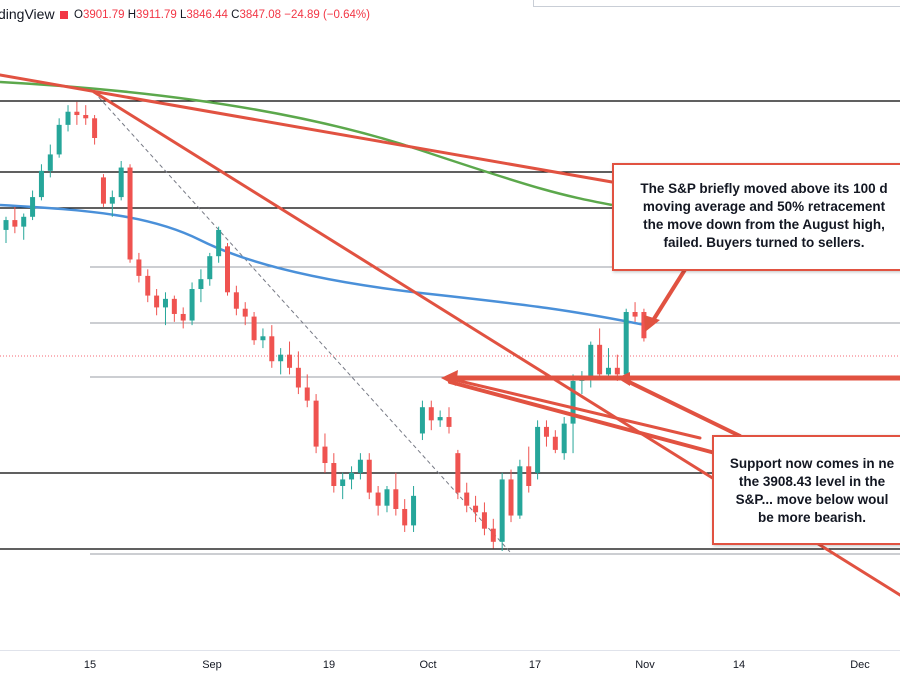 The width and height of the screenshot is (900, 677). I want to click on time-axis: 15 Sep 19 Oct 17 Nov 14 Dec, so click(450, 663).